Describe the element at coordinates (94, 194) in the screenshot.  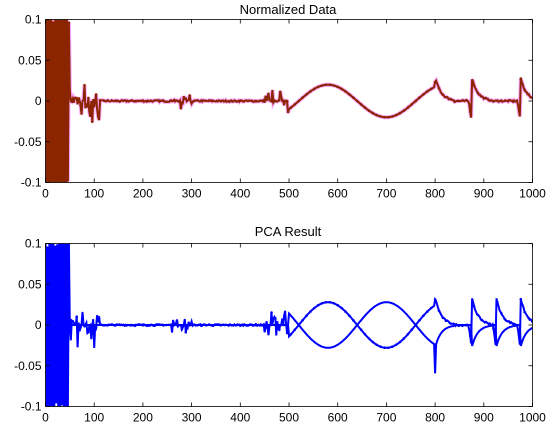
I see `x-tick-label: 100` at that location.